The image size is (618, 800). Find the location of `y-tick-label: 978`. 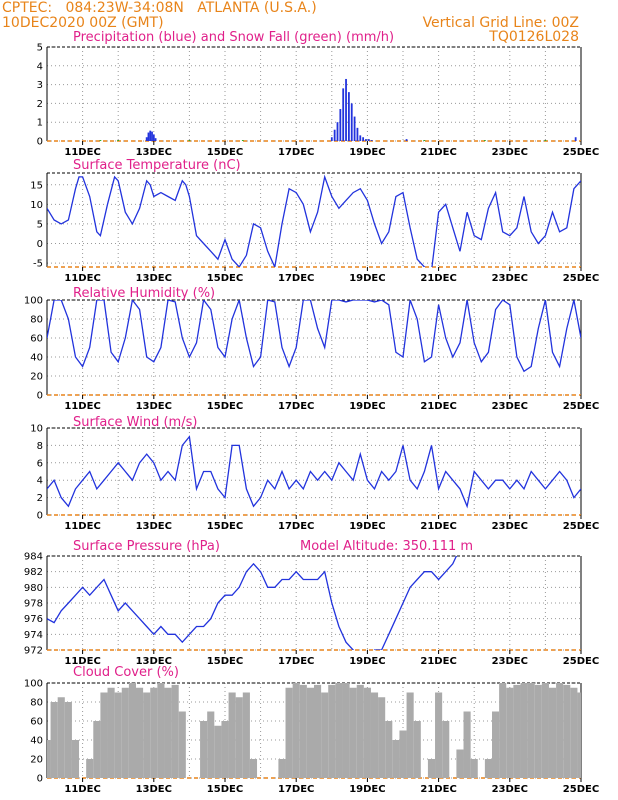

y-tick-label: 978 is located at coordinates (33, 604).